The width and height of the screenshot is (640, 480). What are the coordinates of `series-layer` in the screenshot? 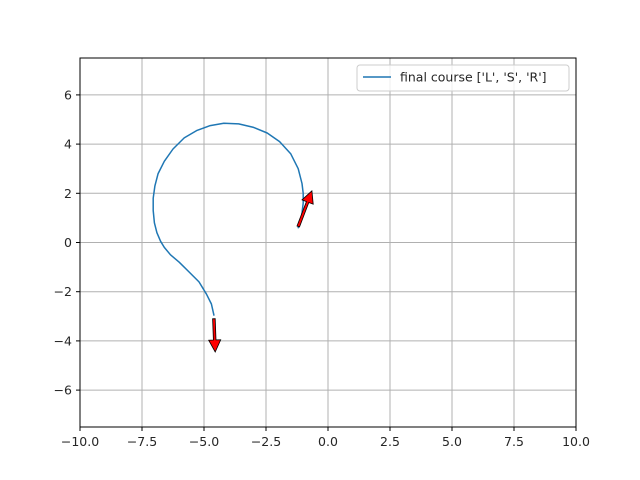 It's located at (228, 219).